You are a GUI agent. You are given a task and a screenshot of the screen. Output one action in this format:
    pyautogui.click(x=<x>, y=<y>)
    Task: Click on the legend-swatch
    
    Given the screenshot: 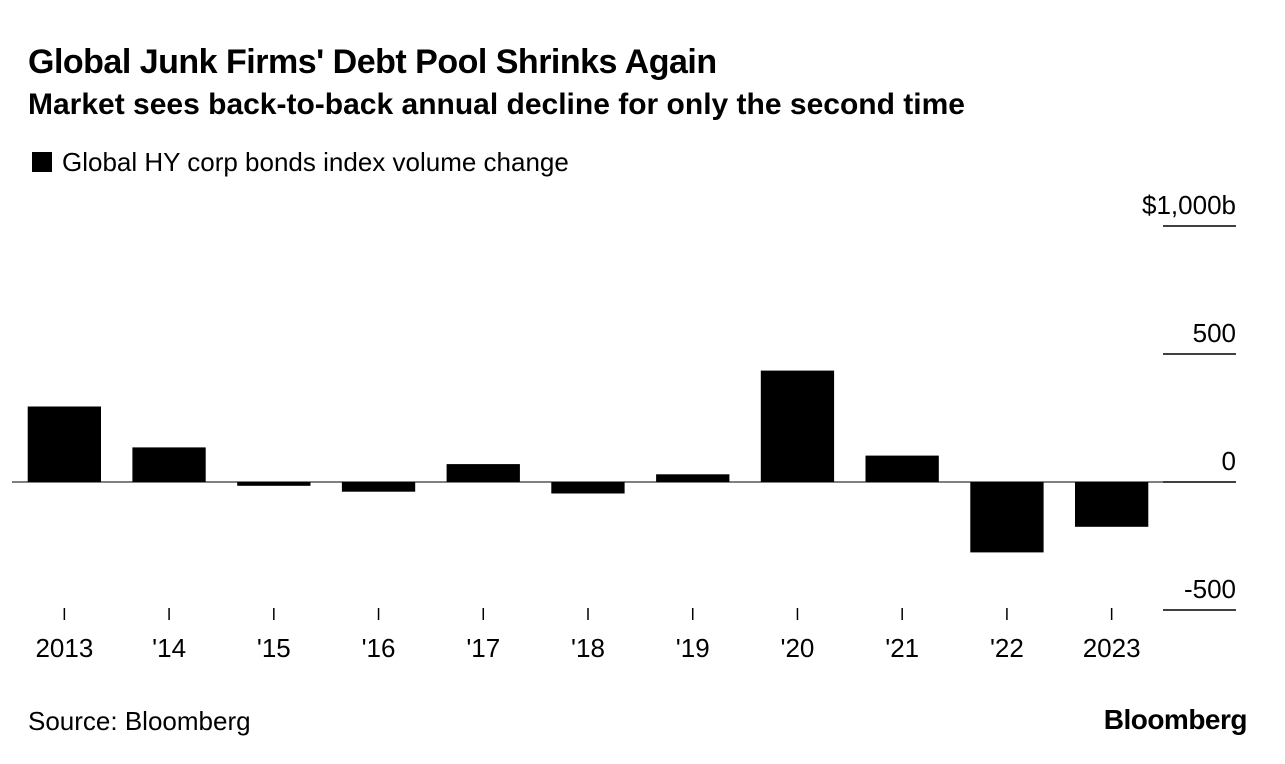 What is the action you would take?
    pyautogui.click(x=42, y=162)
    